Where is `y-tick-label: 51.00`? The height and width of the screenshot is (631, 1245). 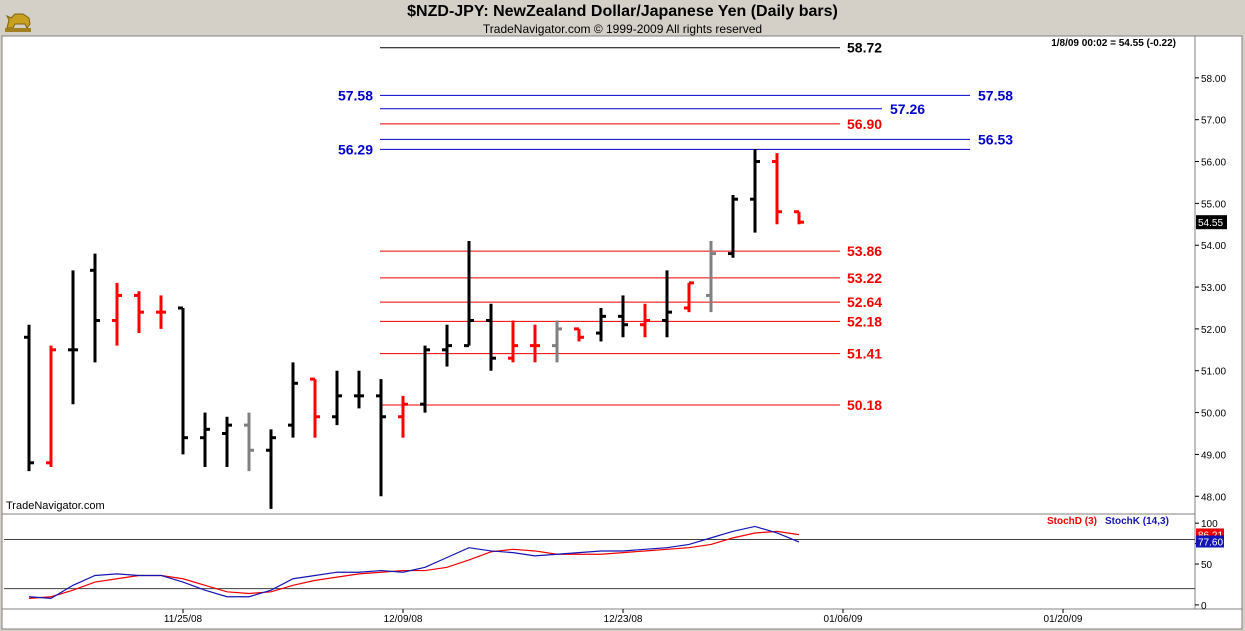 y-tick-label: 51.00 is located at coordinates (1213, 372).